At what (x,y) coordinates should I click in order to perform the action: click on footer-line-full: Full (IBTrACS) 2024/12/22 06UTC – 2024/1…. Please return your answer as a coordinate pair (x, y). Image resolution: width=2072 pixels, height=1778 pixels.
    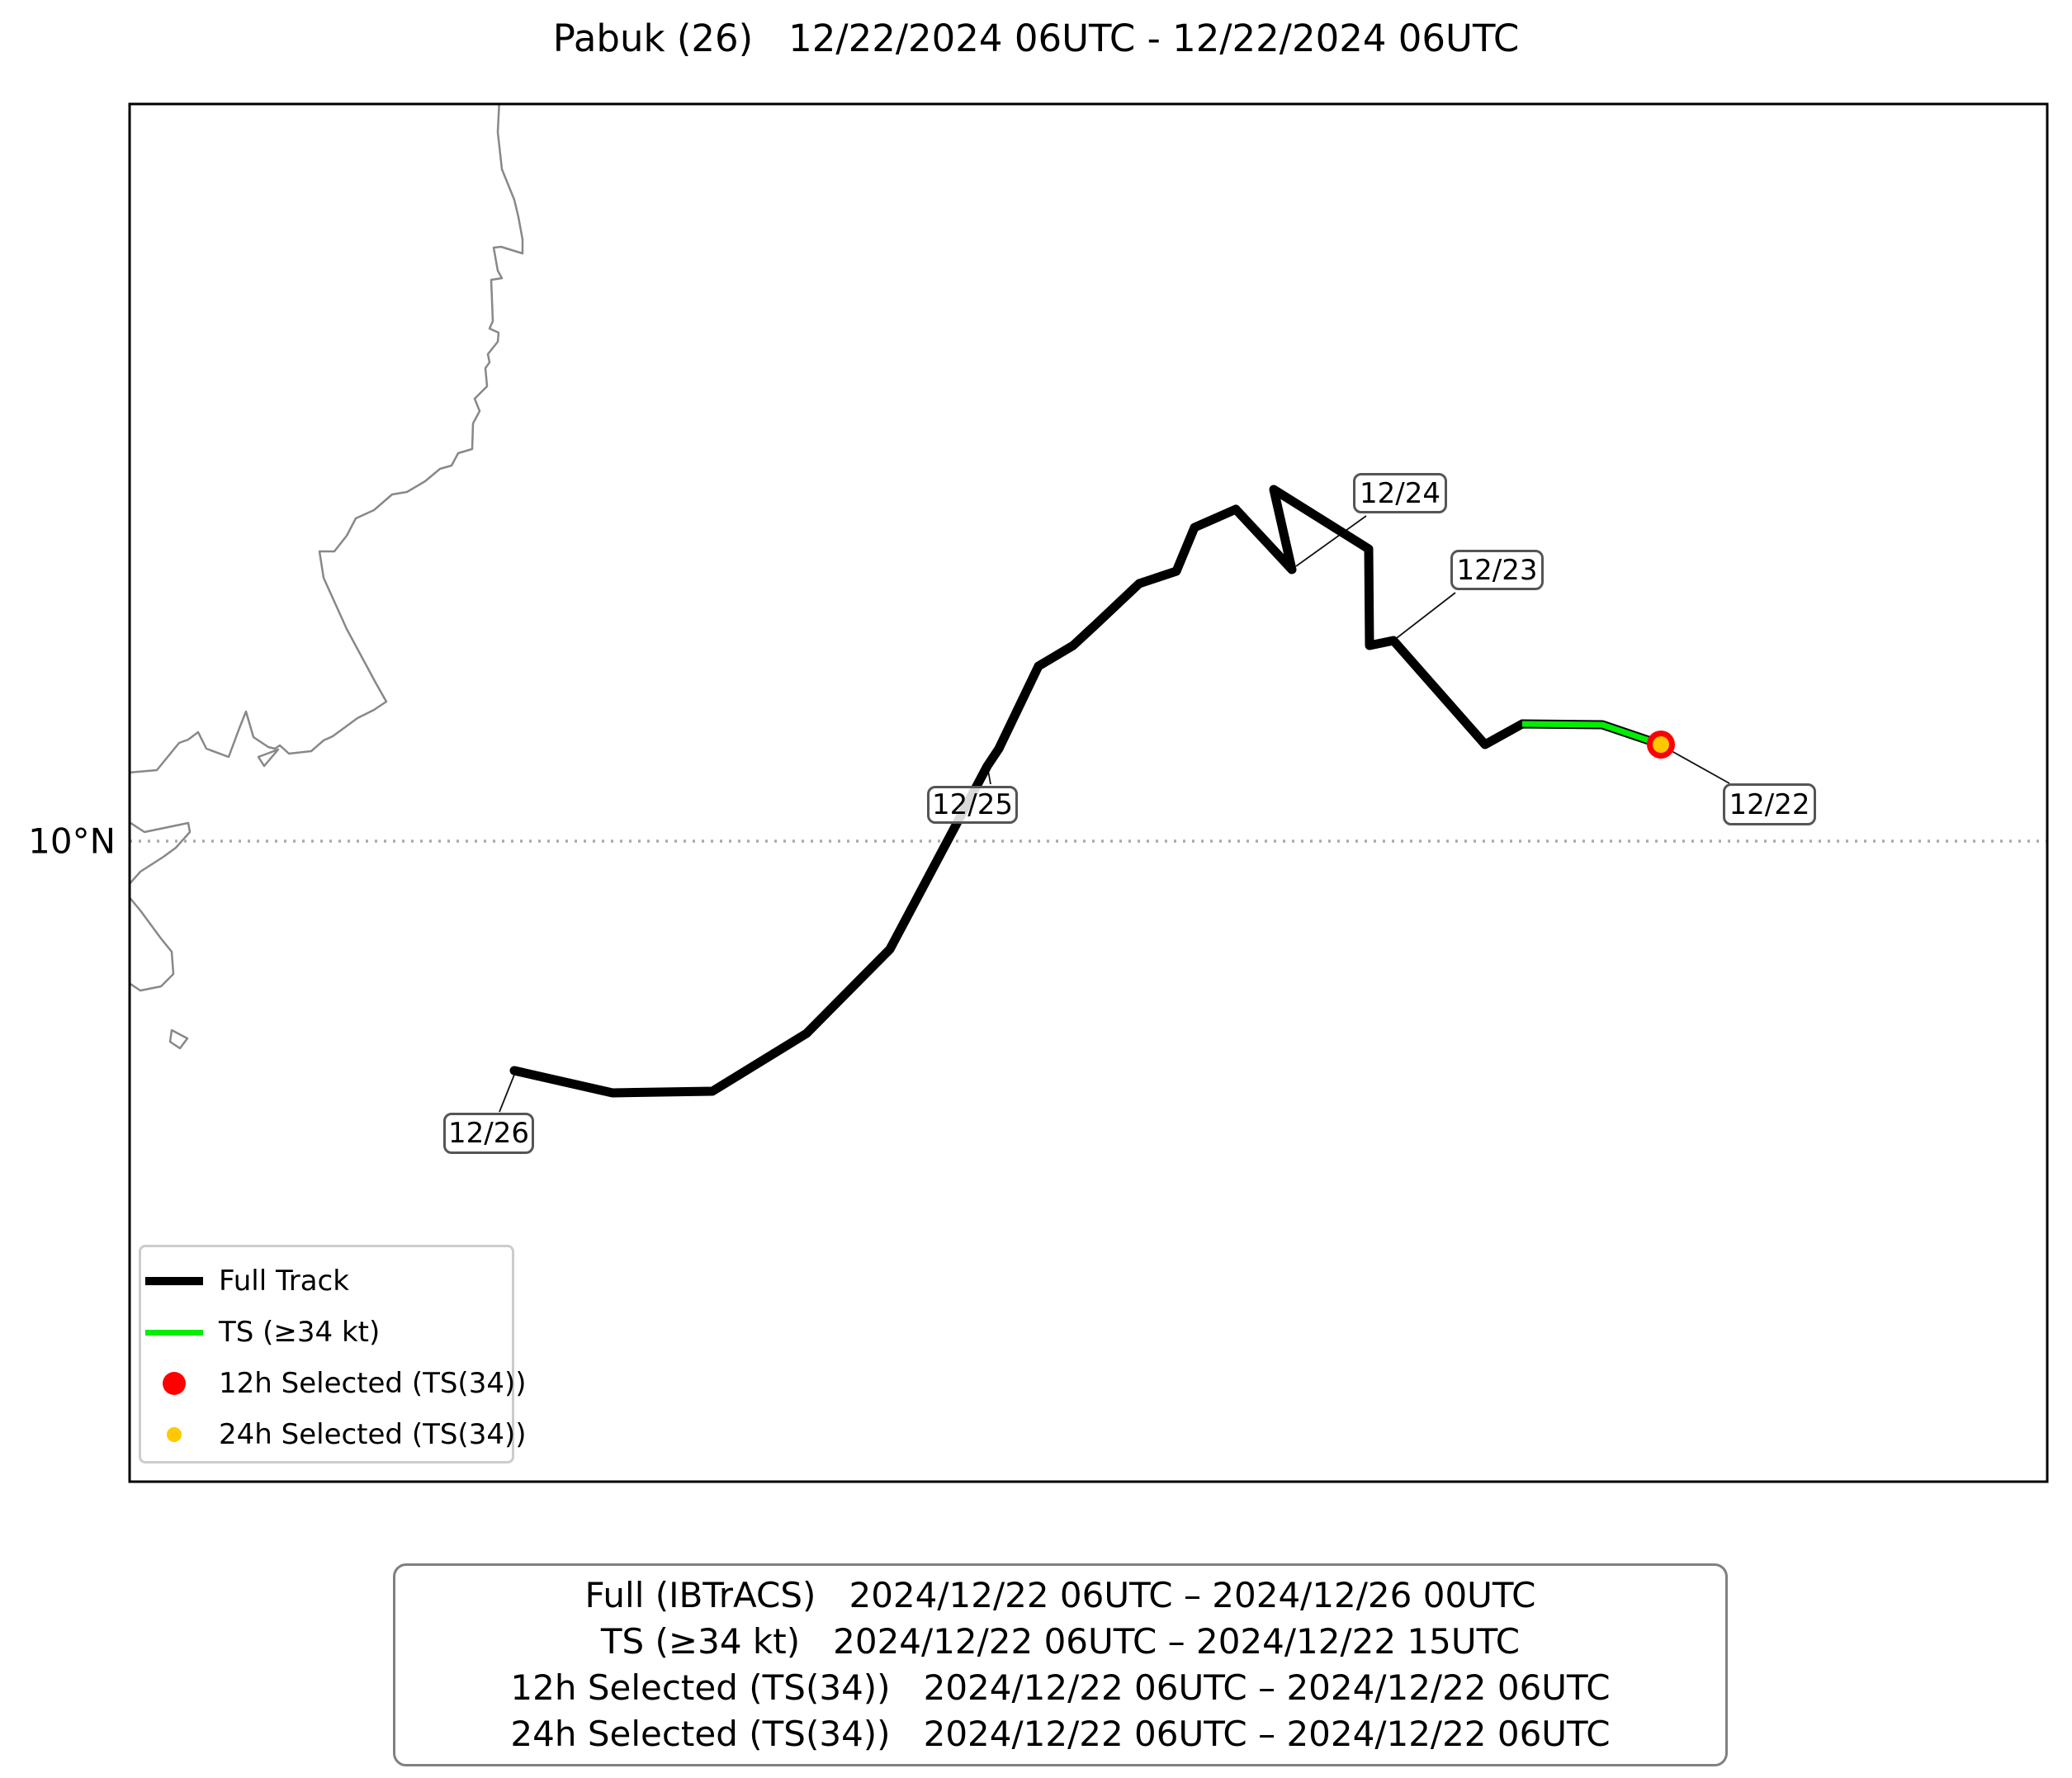
    Looking at the image, I should click on (1060, 1595).